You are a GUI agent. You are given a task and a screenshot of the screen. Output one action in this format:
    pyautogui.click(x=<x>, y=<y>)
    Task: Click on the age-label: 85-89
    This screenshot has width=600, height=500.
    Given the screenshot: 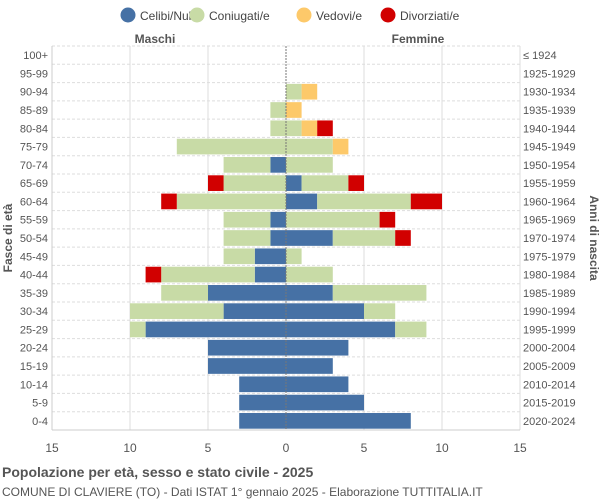 What is the action you would take?
    pyautogui.click(x=34, y=111)
    